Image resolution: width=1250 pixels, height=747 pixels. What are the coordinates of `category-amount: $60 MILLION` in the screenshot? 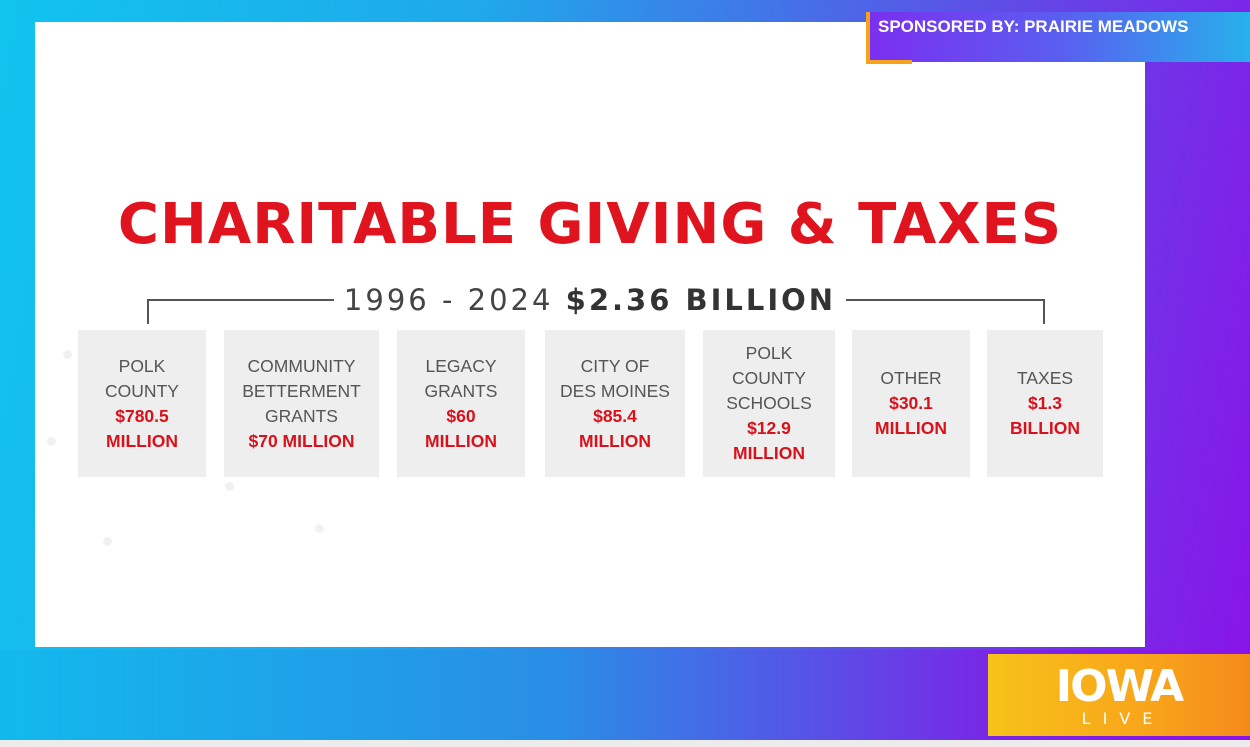 It's located at (461, 428).